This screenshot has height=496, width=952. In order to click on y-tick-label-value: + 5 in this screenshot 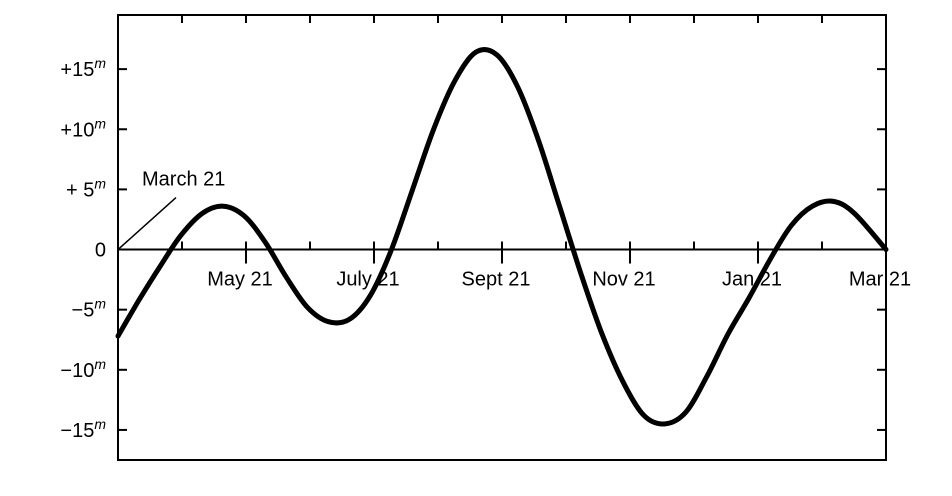, I will do `click(80, 190)`.